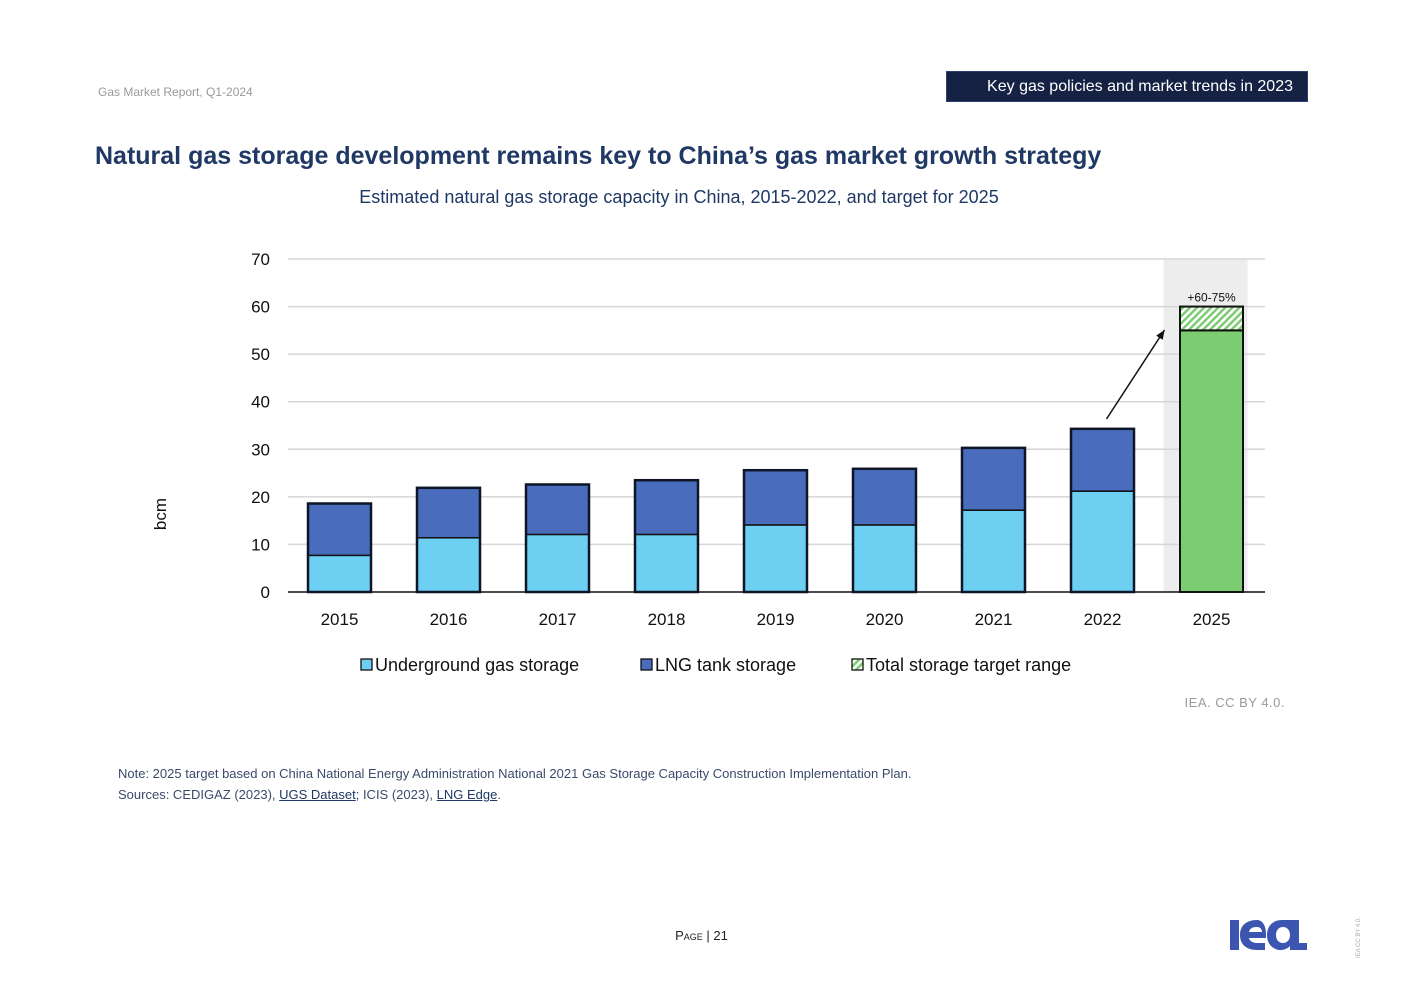 This screenshot has width=1403, height=992. What do you see at coordinates (1211, 461) in the screenshot?
I see `bar-target-base` at bounding box center [1211, 461].